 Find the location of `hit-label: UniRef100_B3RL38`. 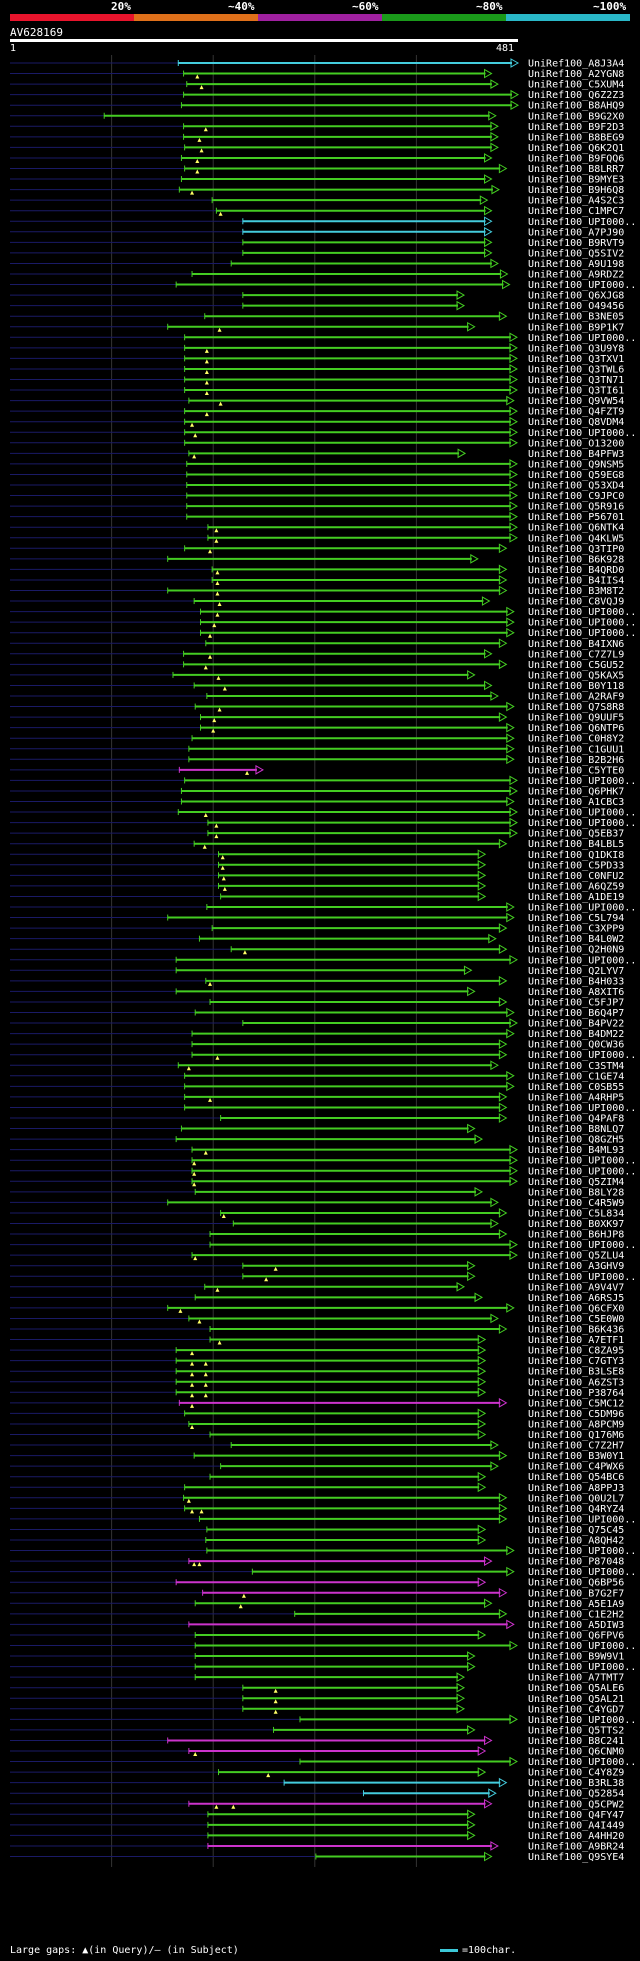

hit-label: UniRef100_B3RL38 is located at coordinates (576, 1783).